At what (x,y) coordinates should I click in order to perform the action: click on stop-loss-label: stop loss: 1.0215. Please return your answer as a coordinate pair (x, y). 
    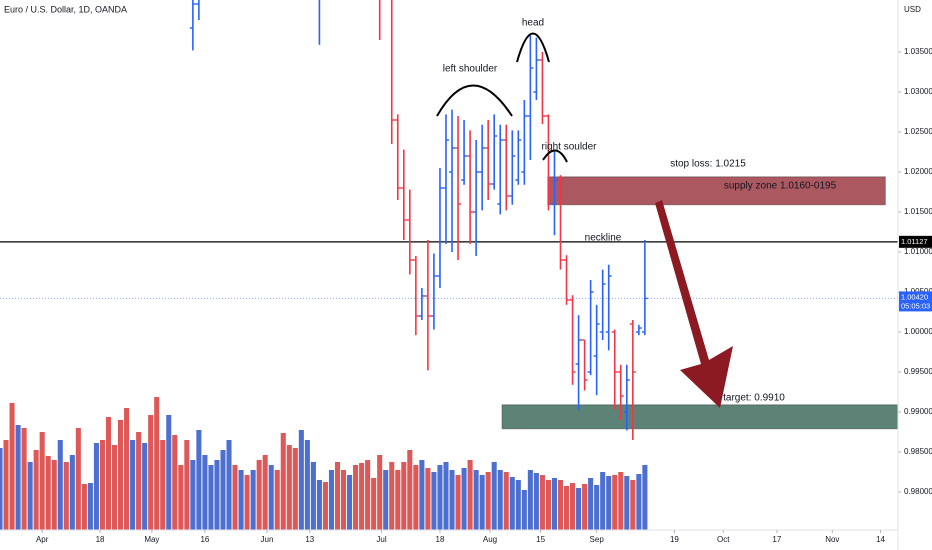
    Looking at the image, I should click on (708, 164).